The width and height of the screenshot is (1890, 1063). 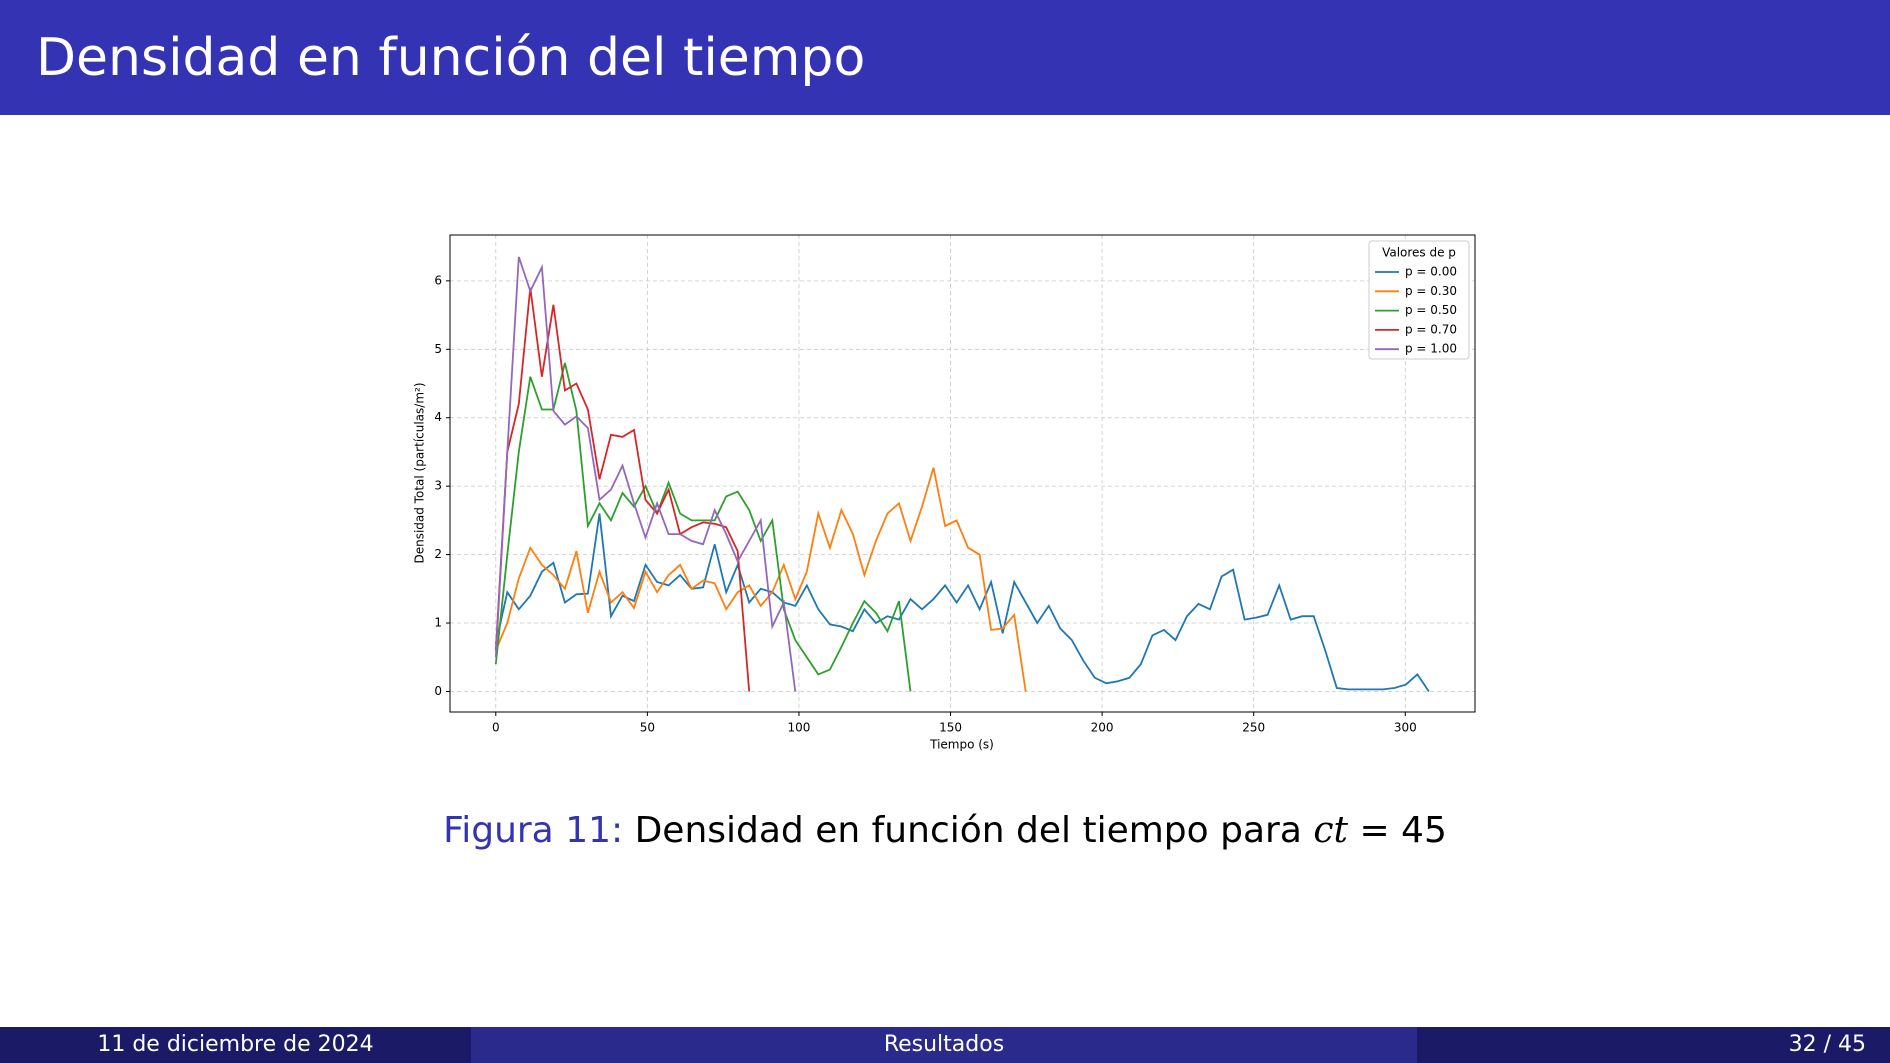 I want to click on legend-label: p = 1.00, so click(x=1431, y=349).